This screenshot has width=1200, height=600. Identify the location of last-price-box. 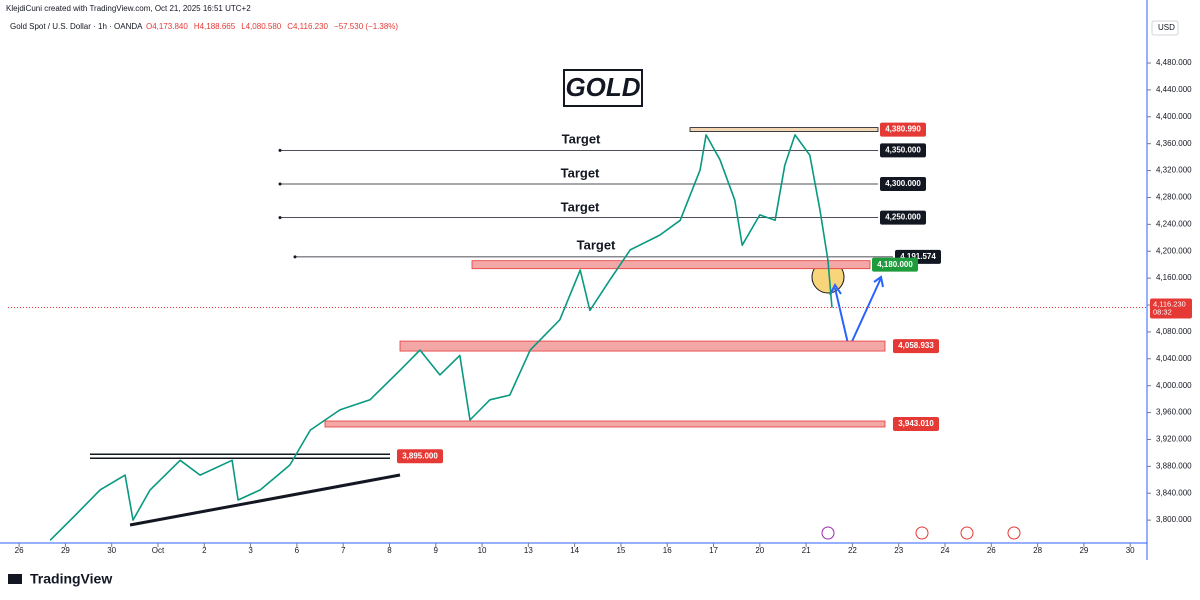
(1171, 308).